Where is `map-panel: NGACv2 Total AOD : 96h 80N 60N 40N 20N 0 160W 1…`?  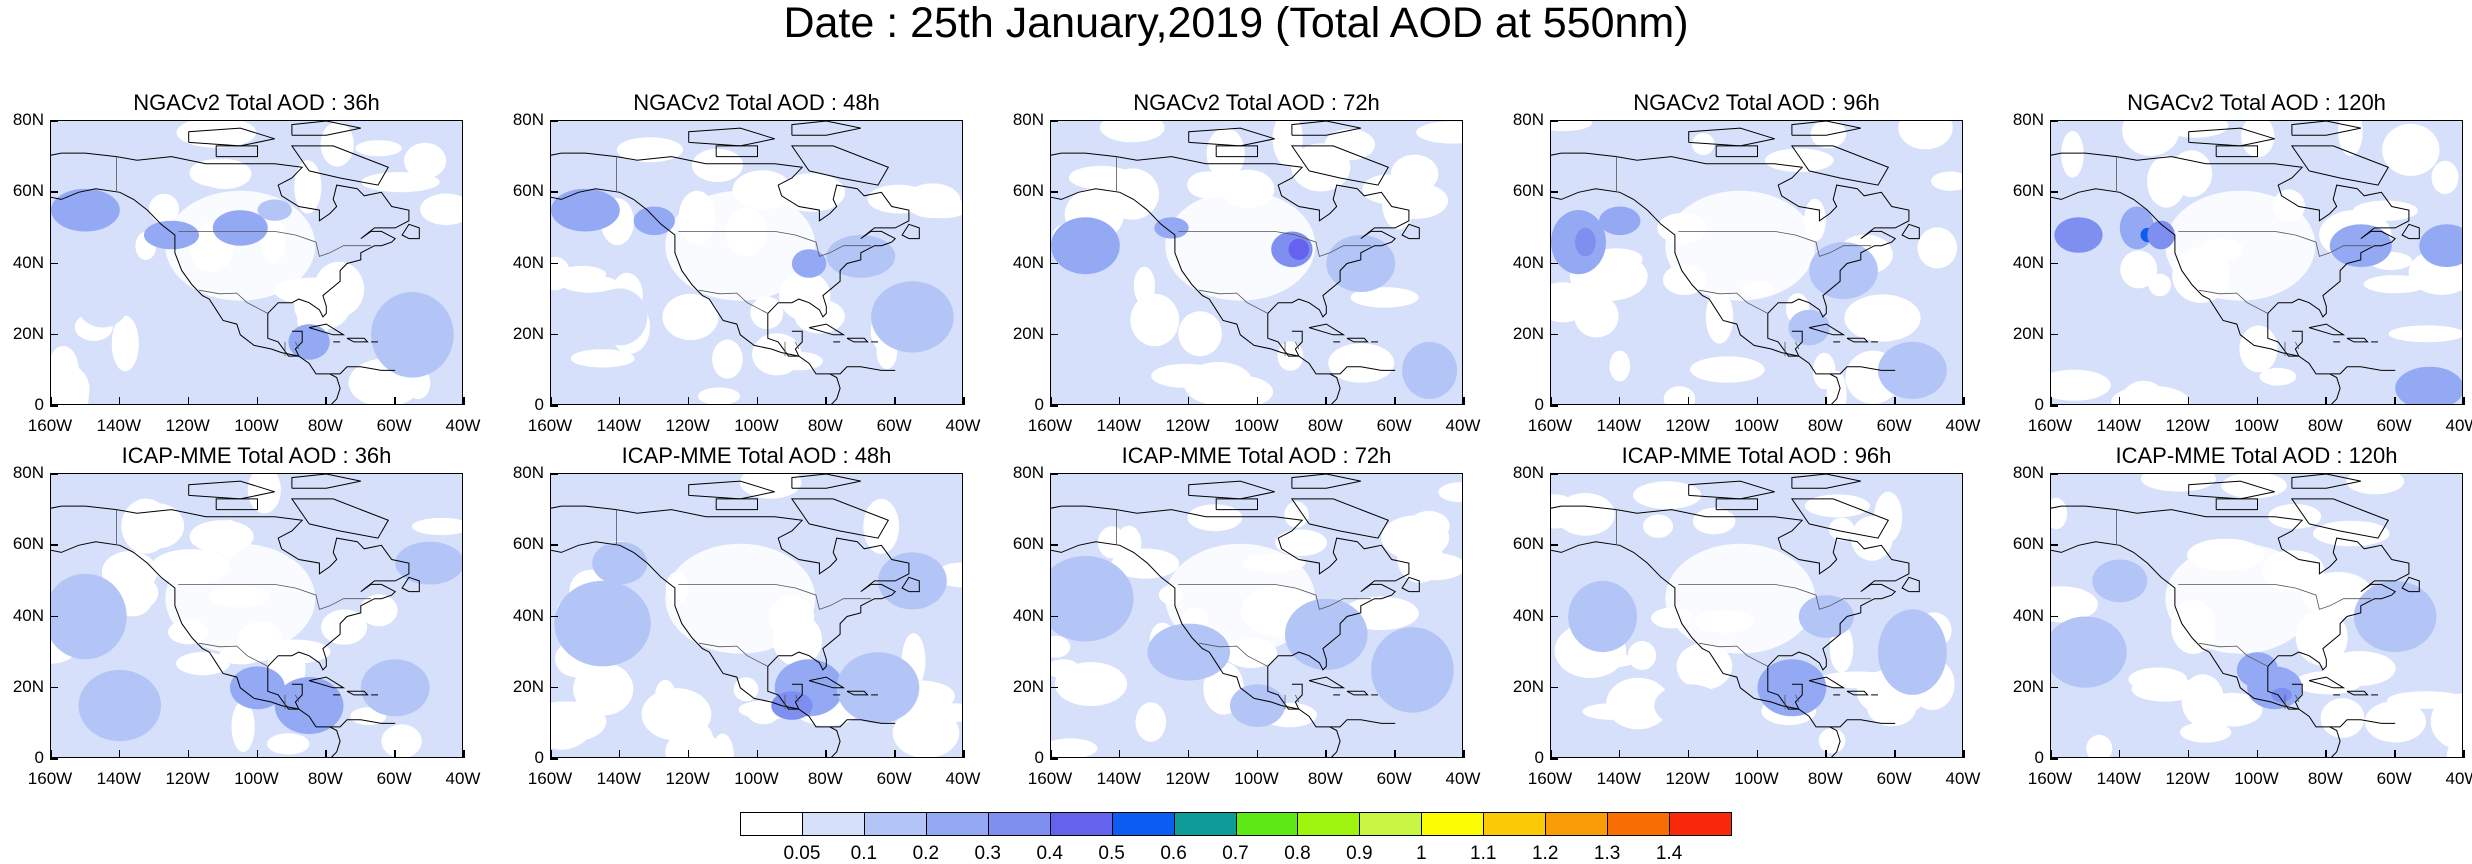
map-panel: NGACv2 Total AOD : 96h 80N 60N 40N 20N 0 160W 1… is located at coordinates (1750, 267).